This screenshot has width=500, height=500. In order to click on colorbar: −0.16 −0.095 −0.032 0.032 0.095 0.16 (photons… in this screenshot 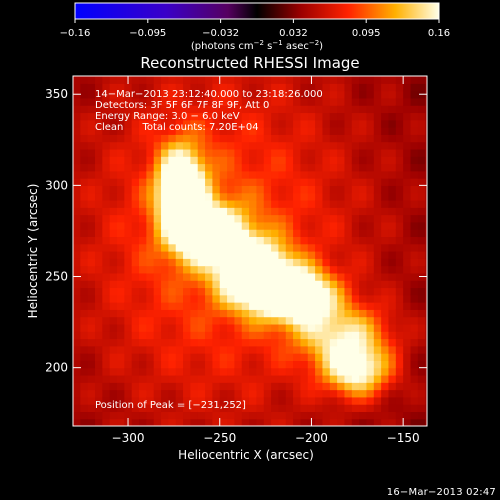, I will do `click(255, 27)`.